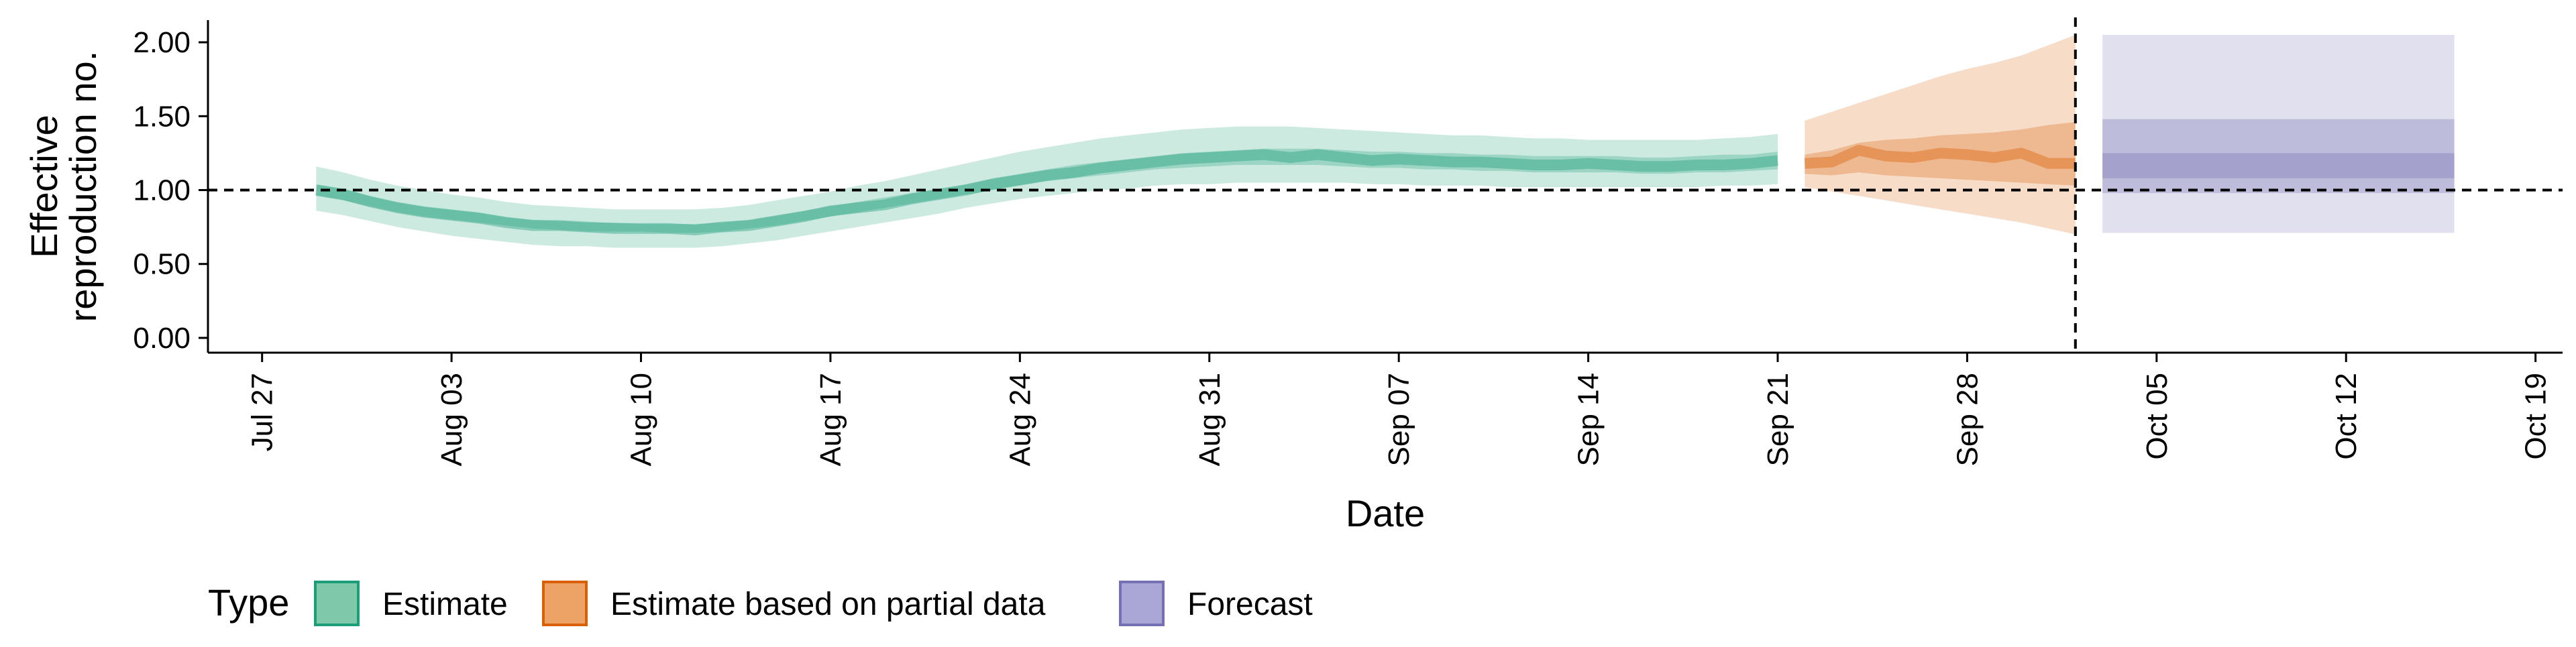 Image resolution: width=2576 pixels, height=647 pixels. I want to click on x-tick-label: Aug 03, so click(451, 420).